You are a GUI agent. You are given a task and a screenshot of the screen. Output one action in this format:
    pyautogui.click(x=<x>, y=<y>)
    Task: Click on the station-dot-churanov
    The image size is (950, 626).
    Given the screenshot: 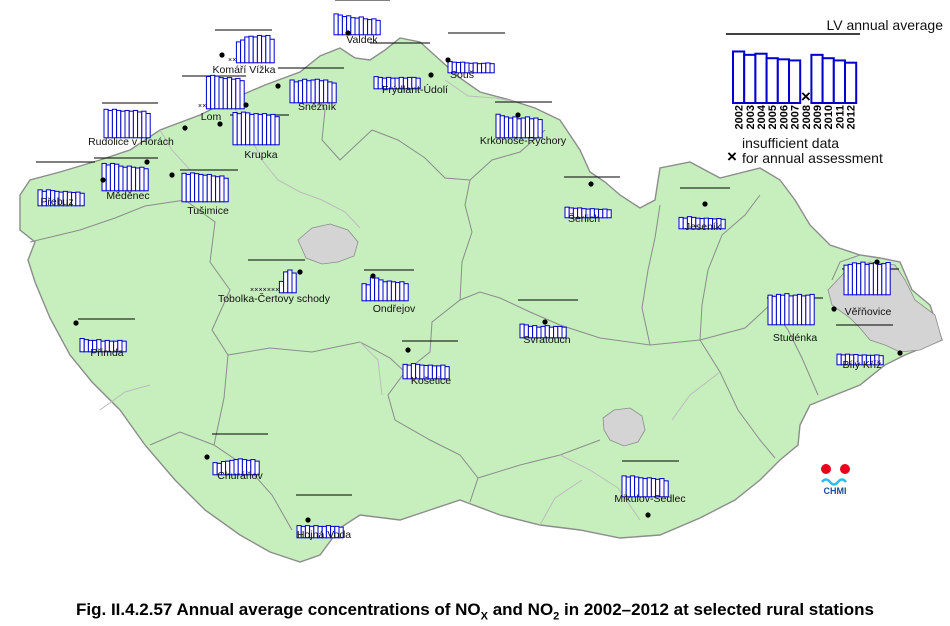 What is the action you would take?
    pyautogui.click(x=207, y=457)
    